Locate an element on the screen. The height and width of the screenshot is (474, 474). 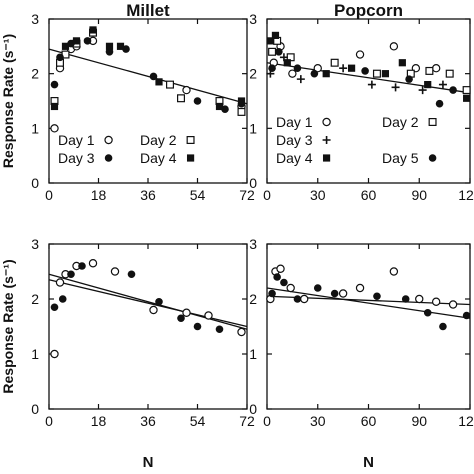
legend-label: Day 4 is located at coordinates (158, 158).